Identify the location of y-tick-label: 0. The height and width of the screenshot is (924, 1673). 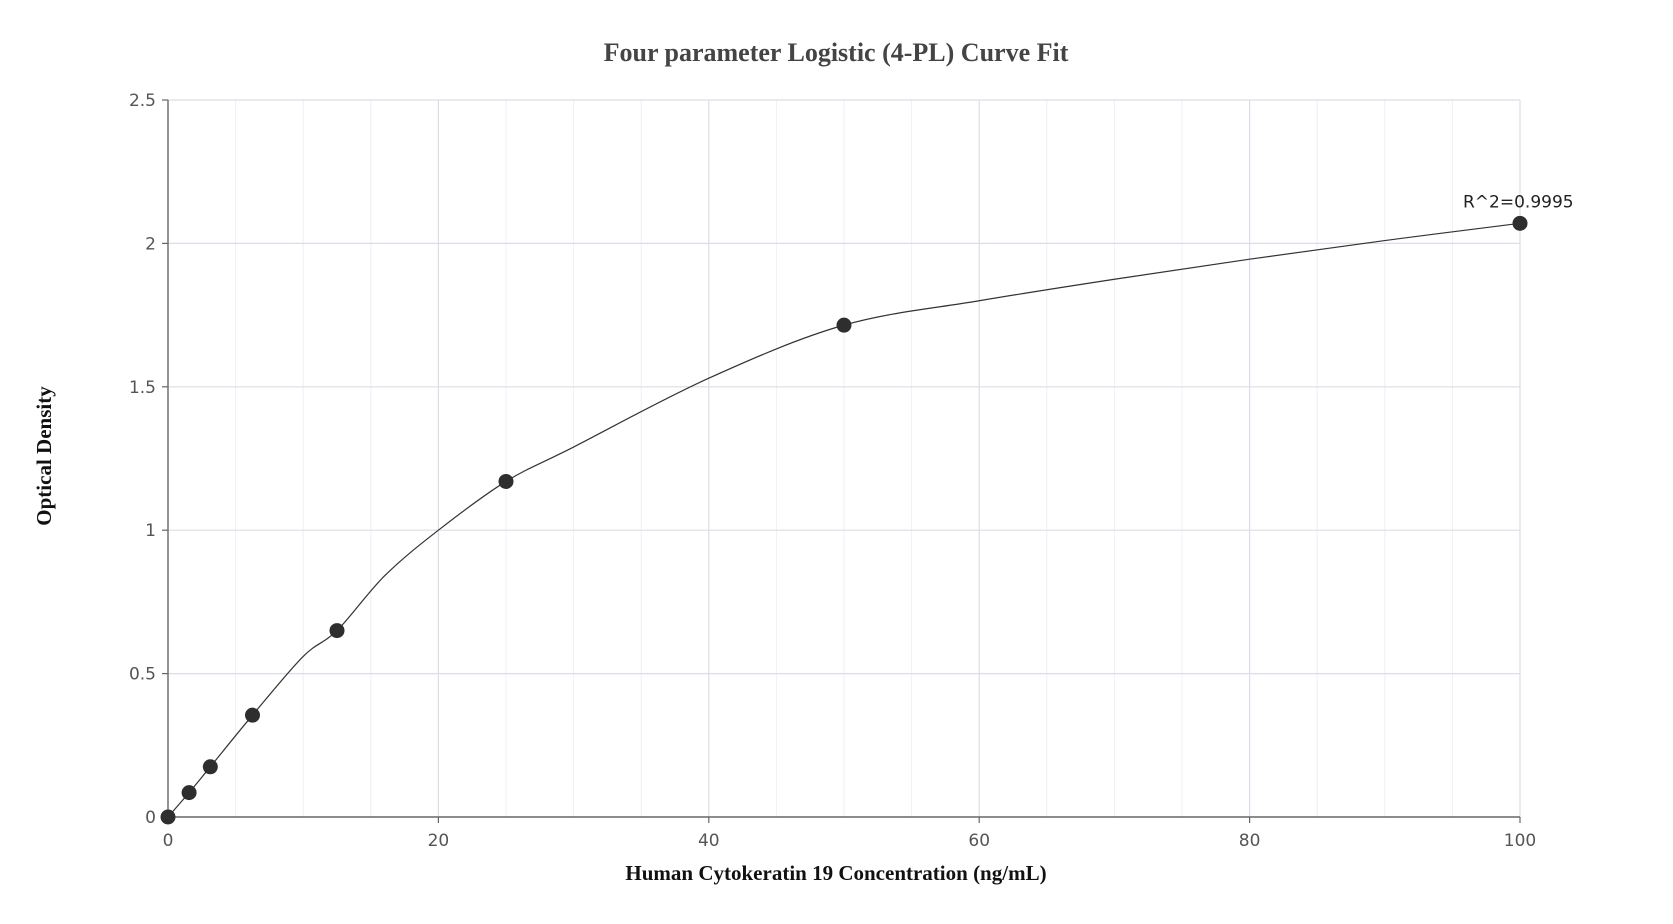
(150, 818).